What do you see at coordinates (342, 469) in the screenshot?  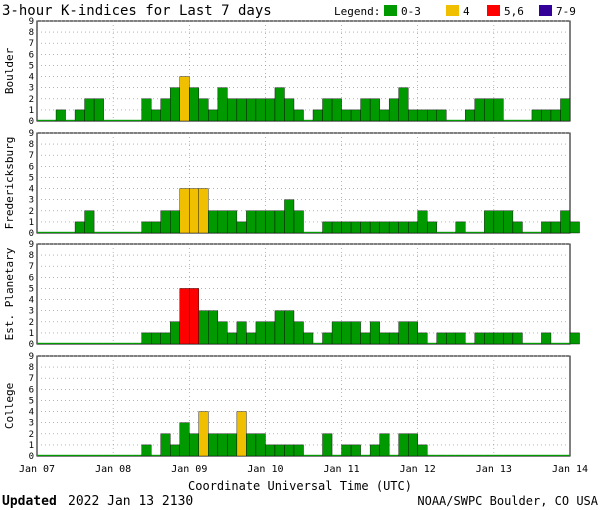 I see `x-tick-label: Jan 11` at bounding box center [342, 469].